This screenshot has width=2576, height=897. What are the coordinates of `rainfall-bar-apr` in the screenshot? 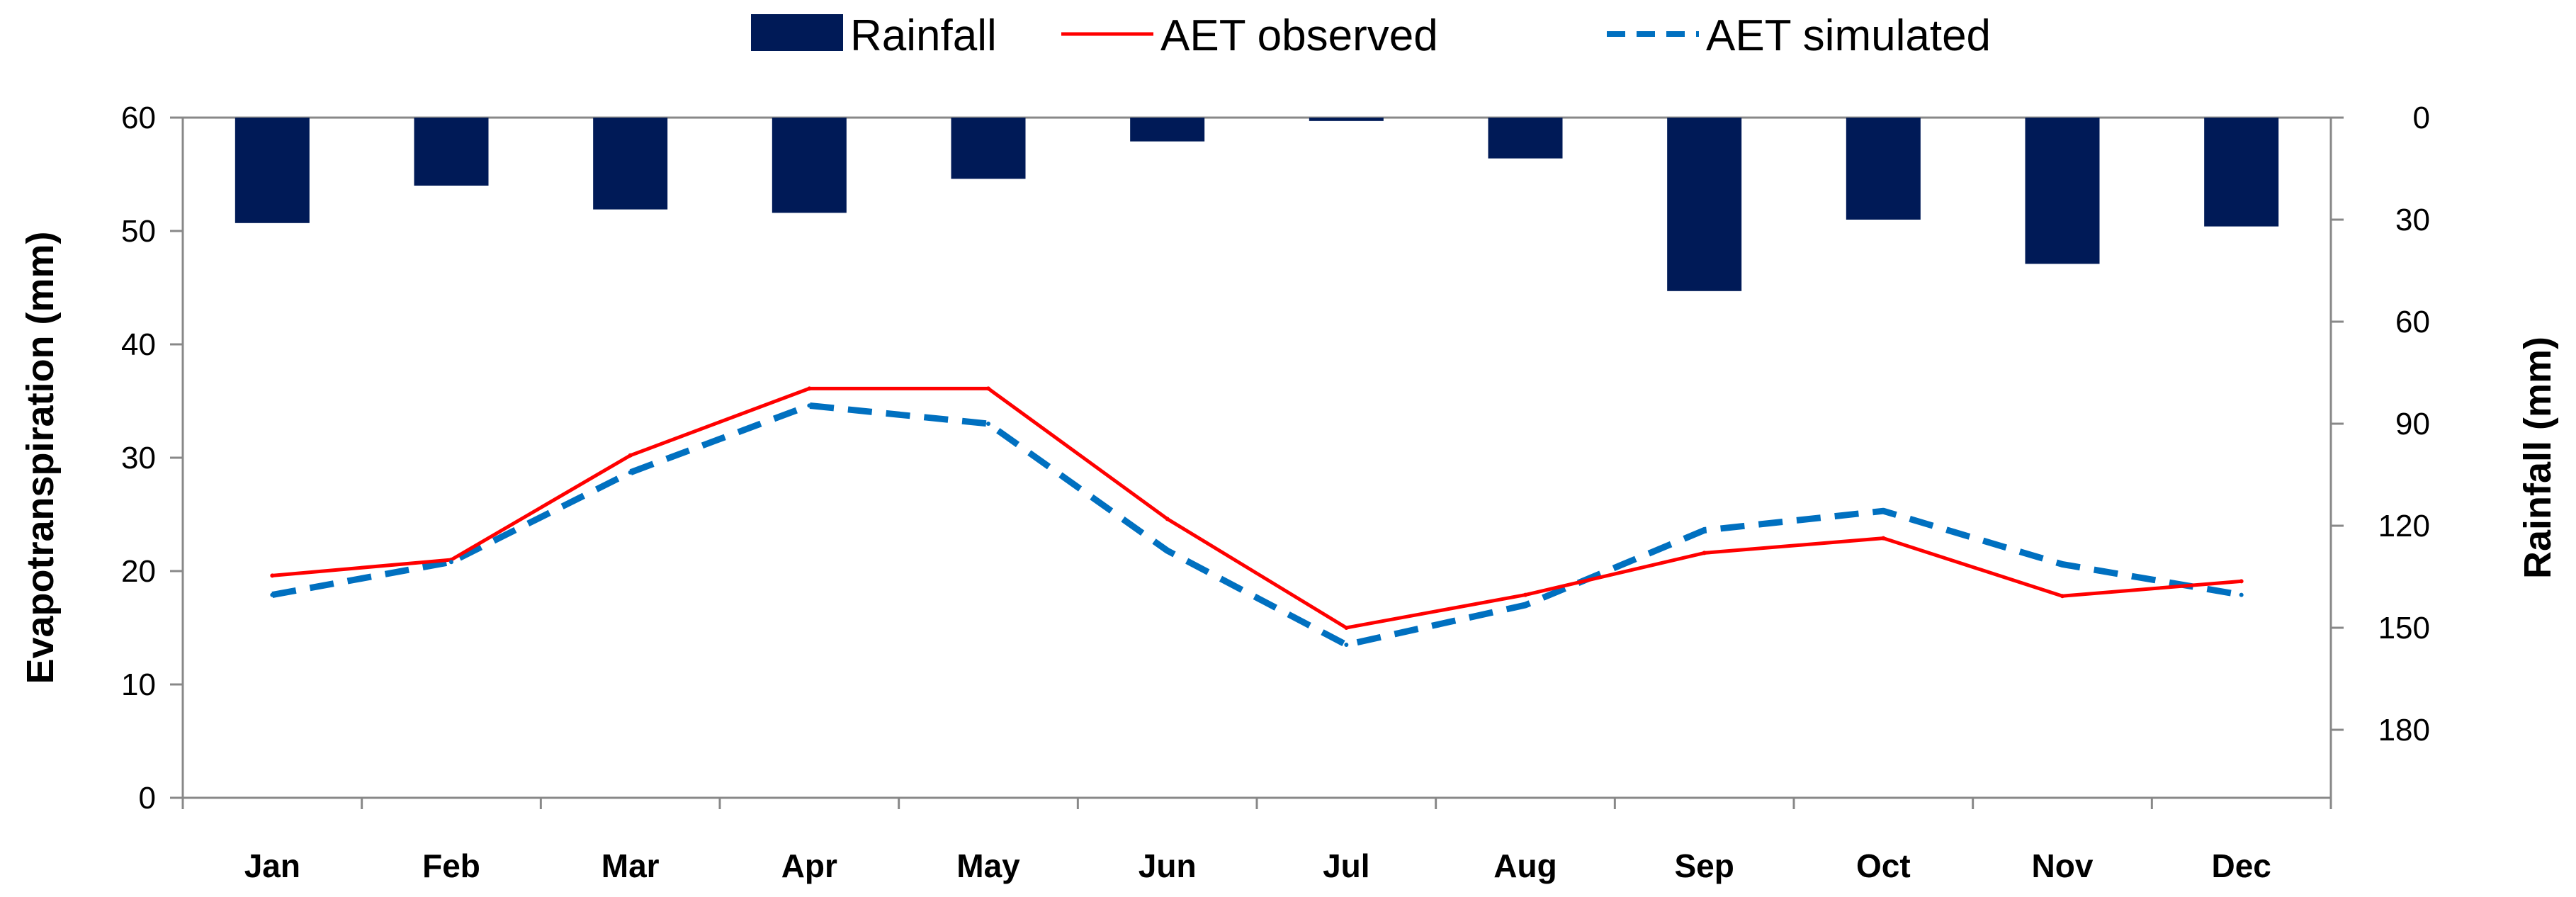 It's located at (809, 165).